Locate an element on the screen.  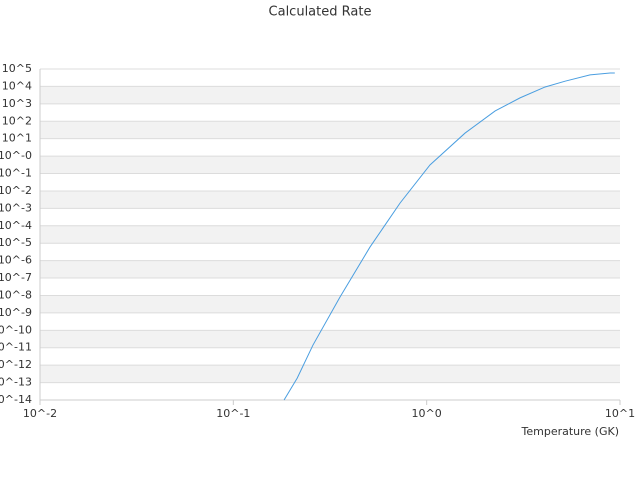
y-tick-label: 10^4 is located at coordinates (17, 85).